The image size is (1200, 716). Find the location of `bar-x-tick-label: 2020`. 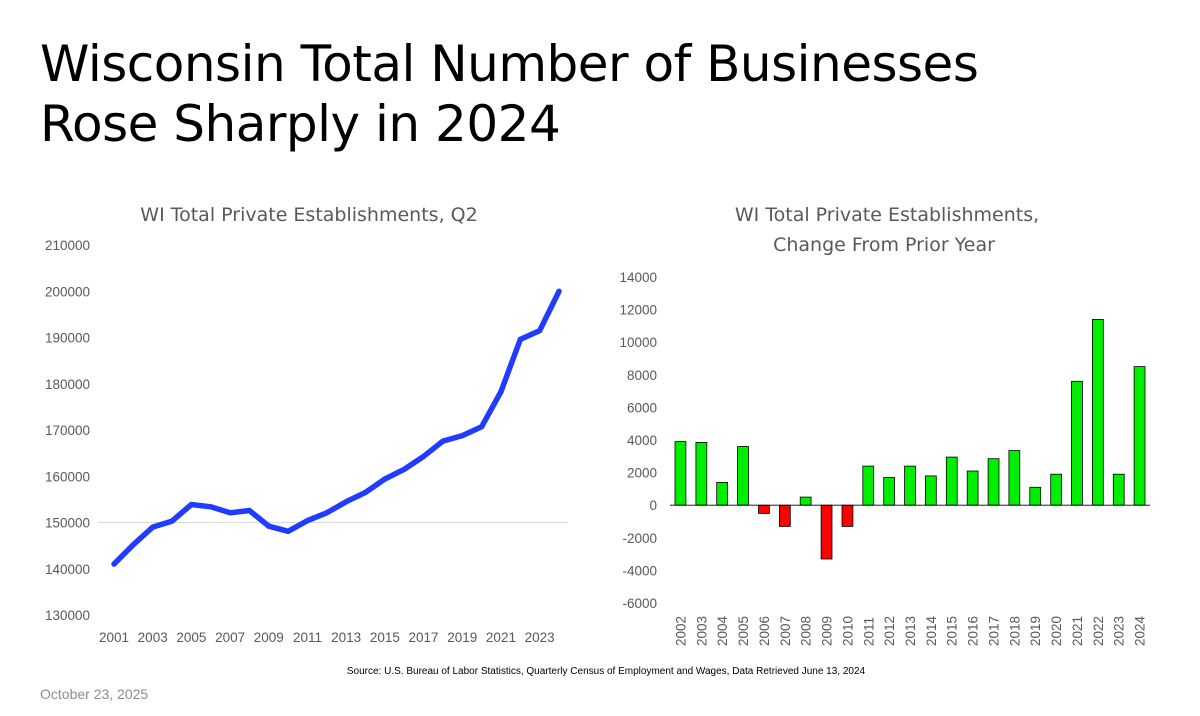

bar-x-tick-label: 2020 is located at coordinates (1056, 631).